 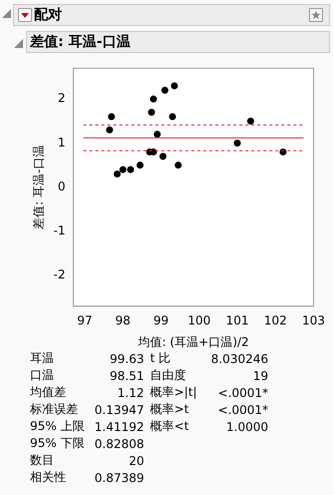 What do you see at coordinates (62, 186) in the screenshot?
I see `y-tick-label: 0` at bounding box center [62, 186].